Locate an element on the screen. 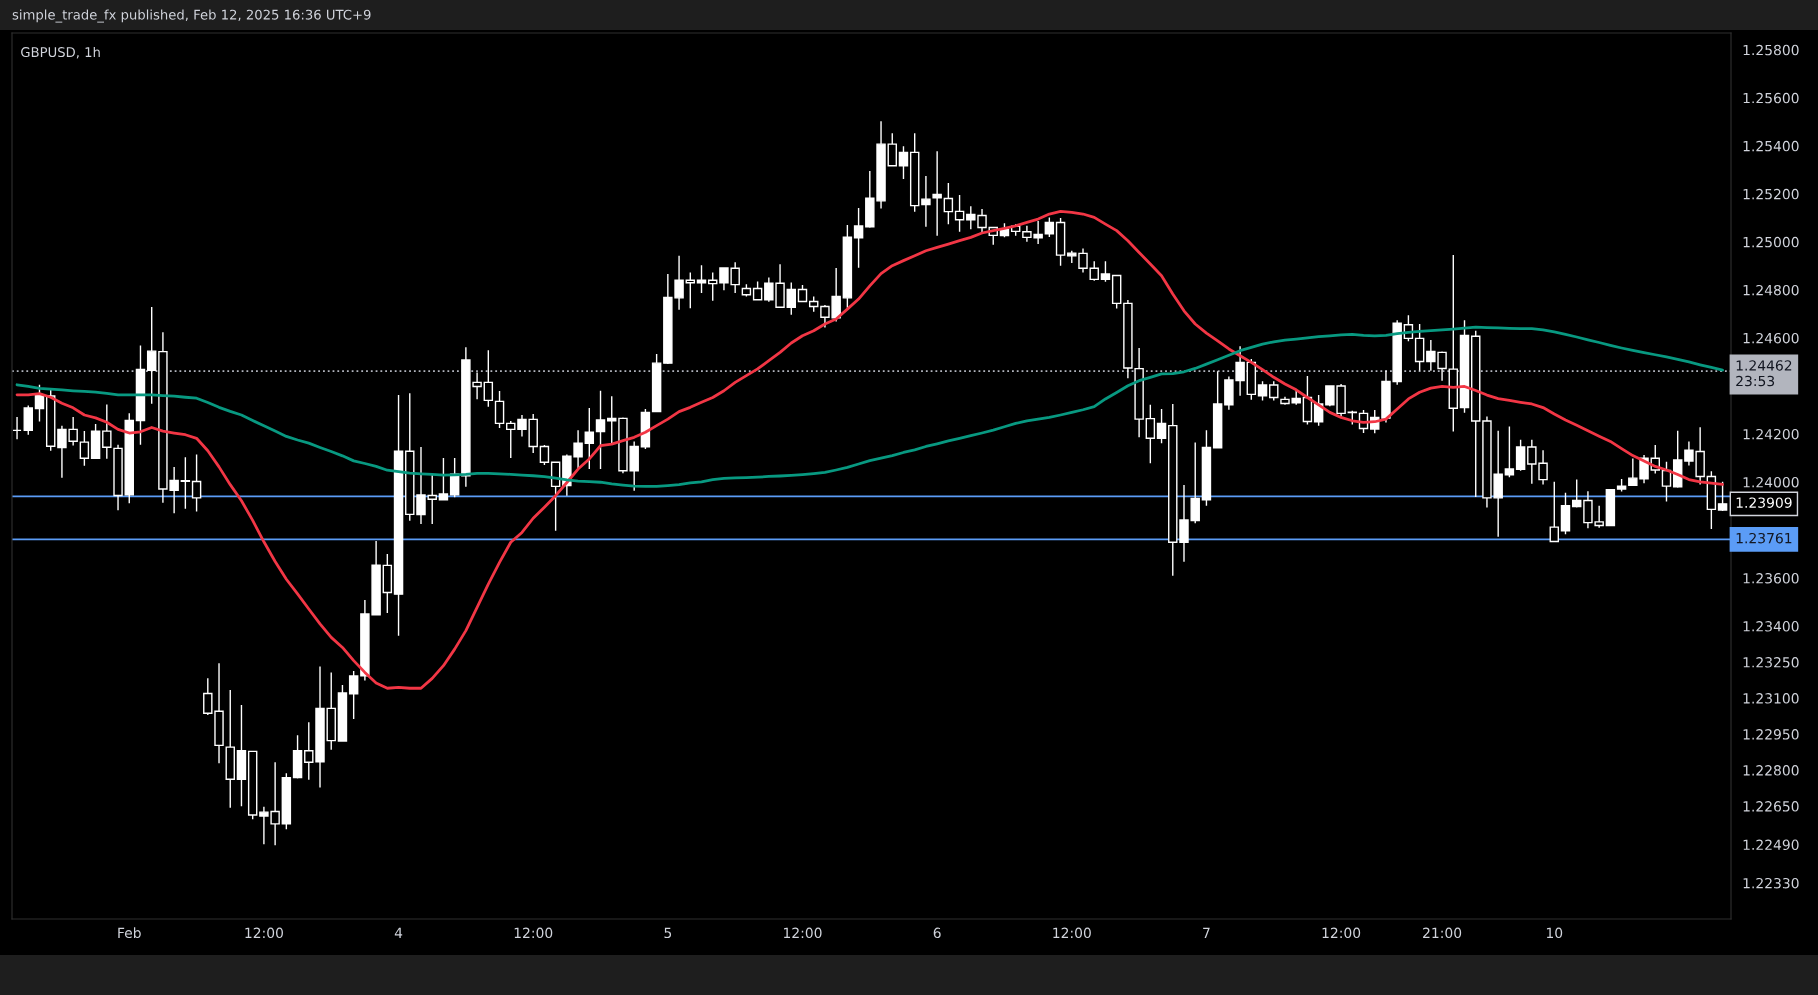  y-tick-label: 1.24200 is located at coordinates (1771, 434).